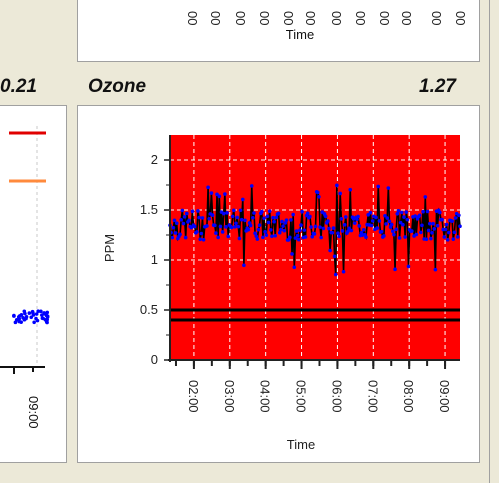 This screenshot has height=483, width=499. I want to click on left-value: 0.21, so click(18, 86).